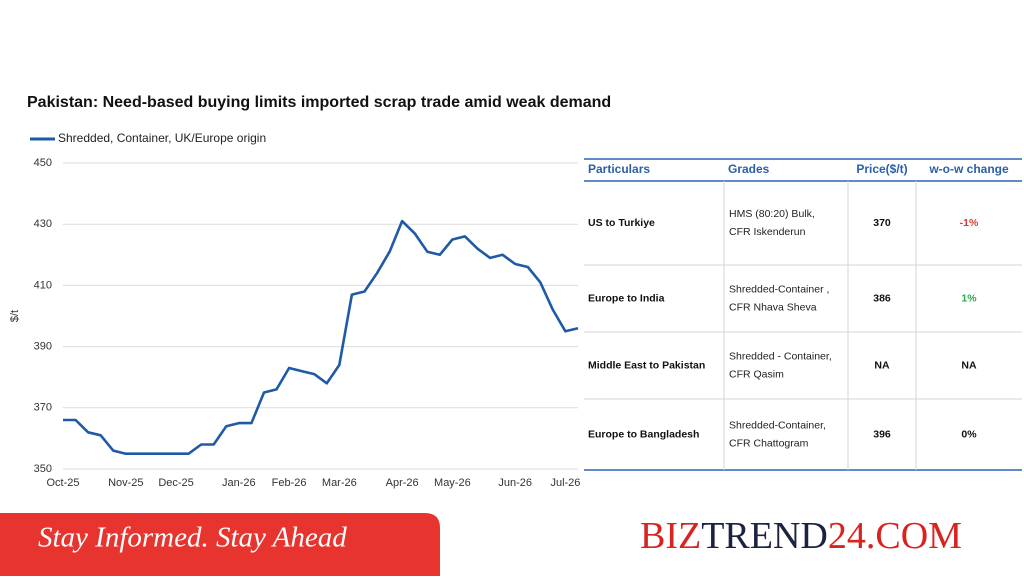 Image resolution: width=1024 pixels, height=581 pixels. What do you see at coordinates (339, 483) in the screenshot?
I see `x-tick-label: Mar-26` at bounding box center [339, 483].